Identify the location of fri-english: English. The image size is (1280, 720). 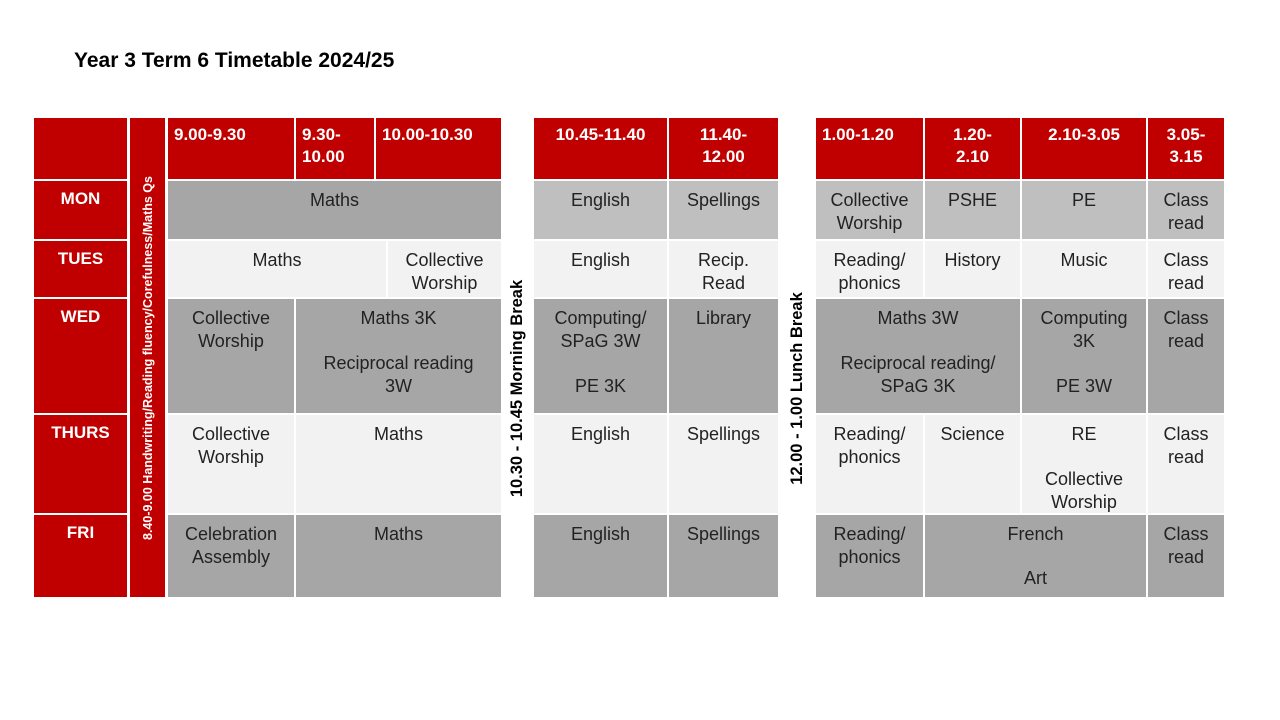
(600, 556).